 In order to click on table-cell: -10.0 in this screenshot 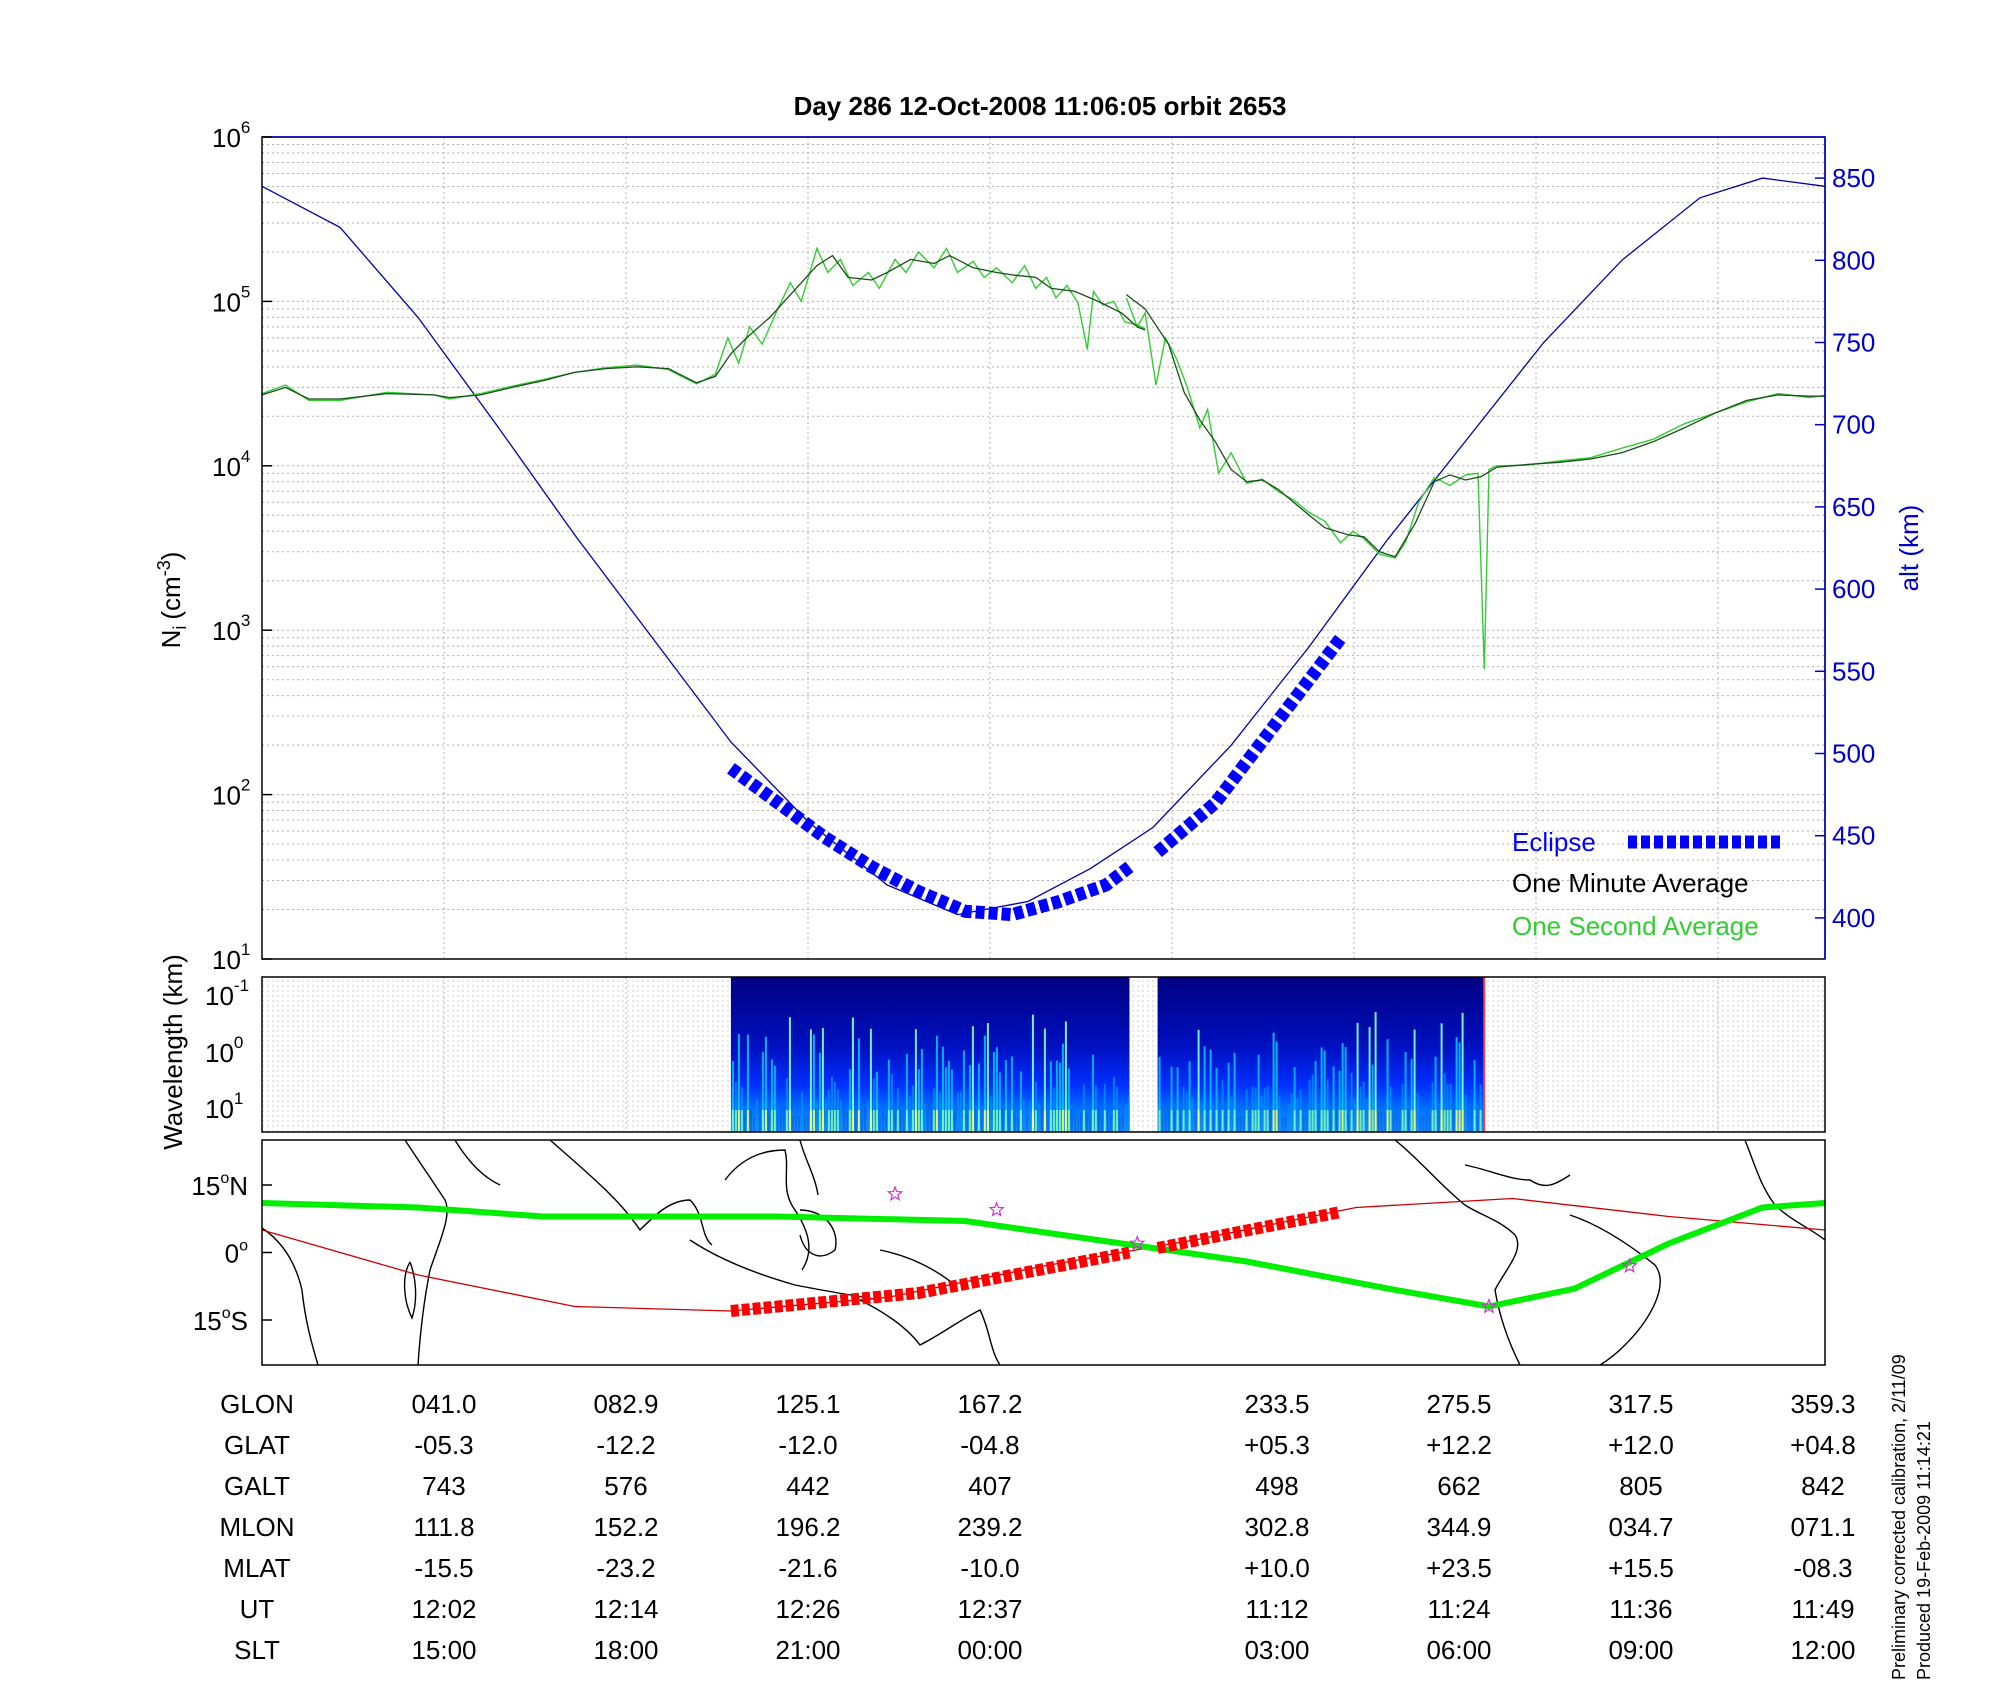, I will do `click(989, 1568)`.